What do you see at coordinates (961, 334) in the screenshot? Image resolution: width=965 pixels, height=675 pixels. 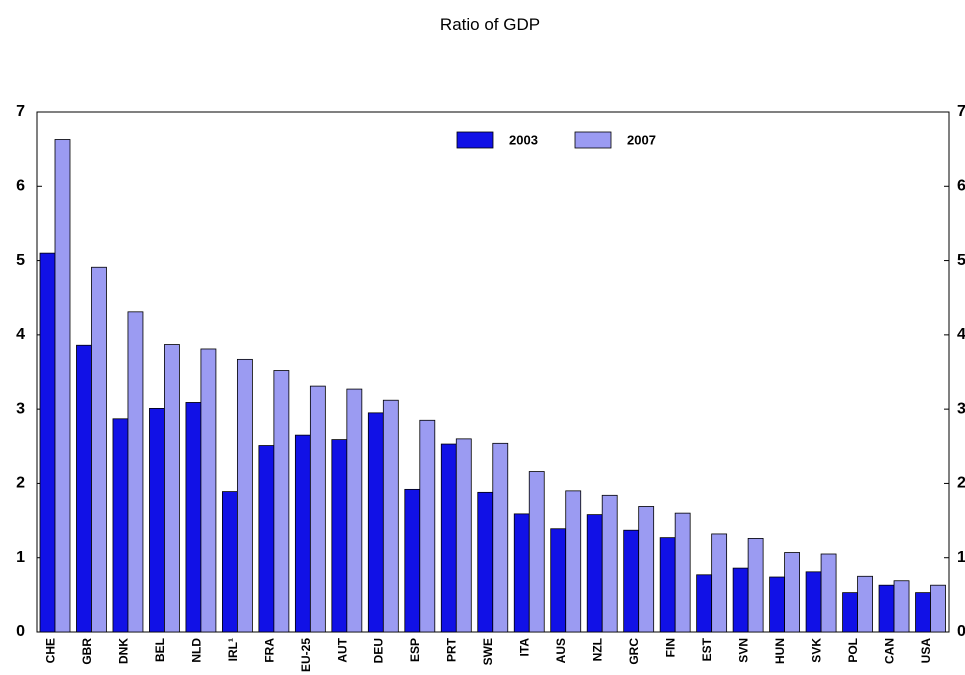 I see `y2-tick-label: 4` at bounding box center [961, 334].